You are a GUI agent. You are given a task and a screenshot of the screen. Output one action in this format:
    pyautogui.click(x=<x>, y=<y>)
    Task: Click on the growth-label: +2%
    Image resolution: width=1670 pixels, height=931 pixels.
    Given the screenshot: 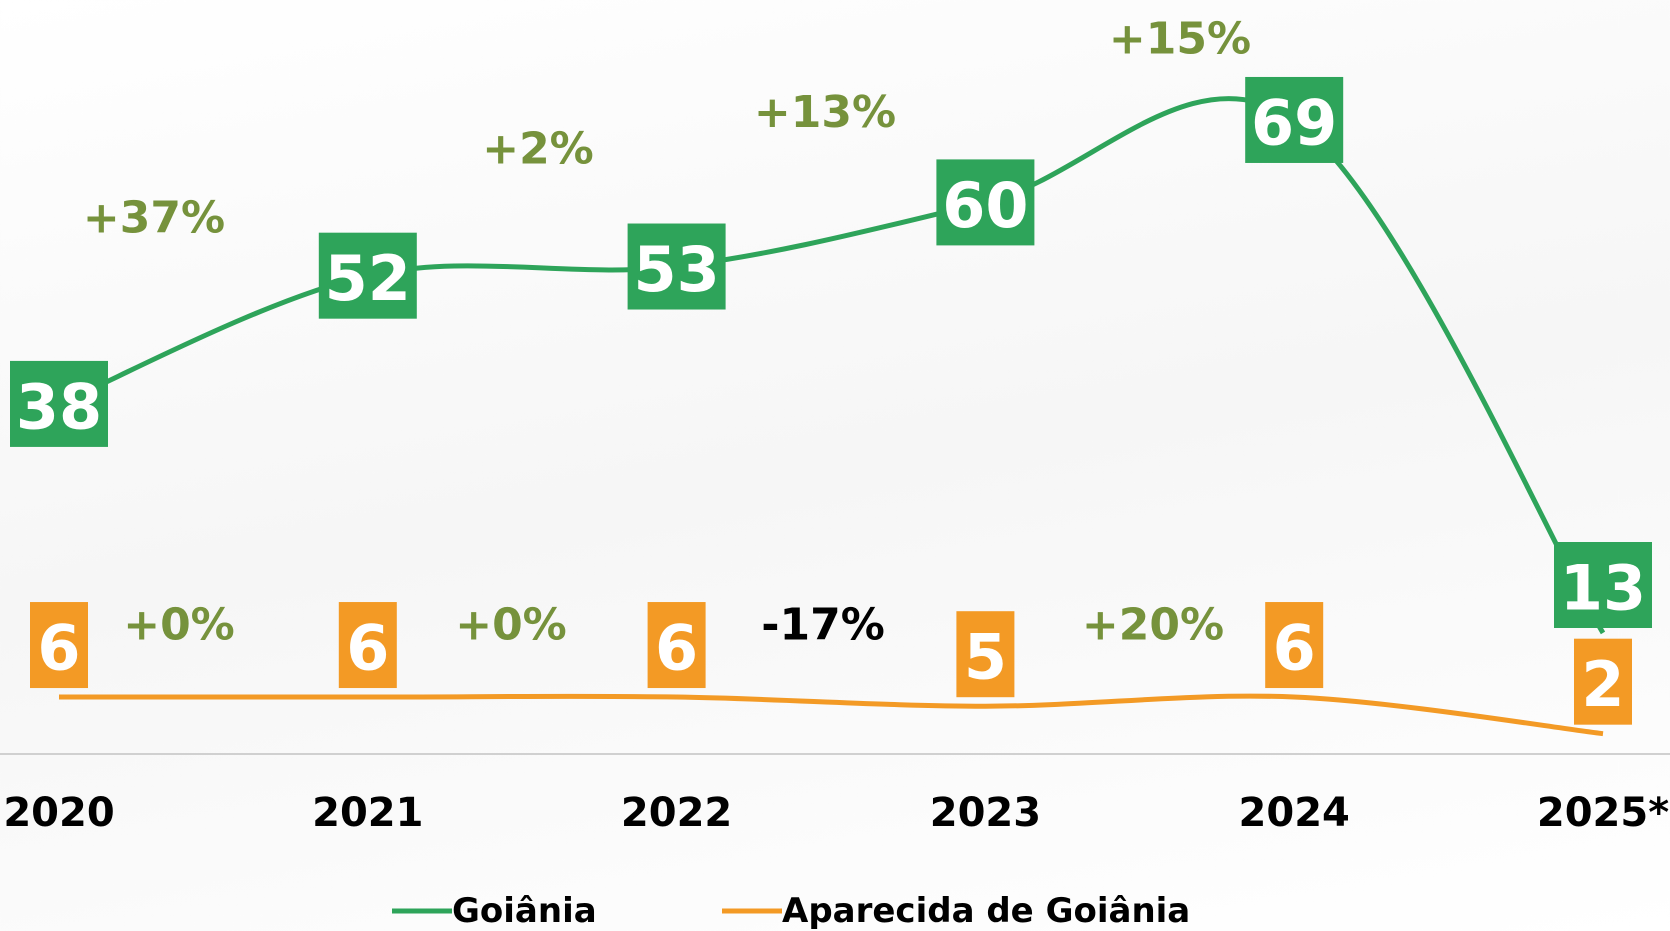 What is the action you would take?
    pyautogui.click(x=538, y=149)
    